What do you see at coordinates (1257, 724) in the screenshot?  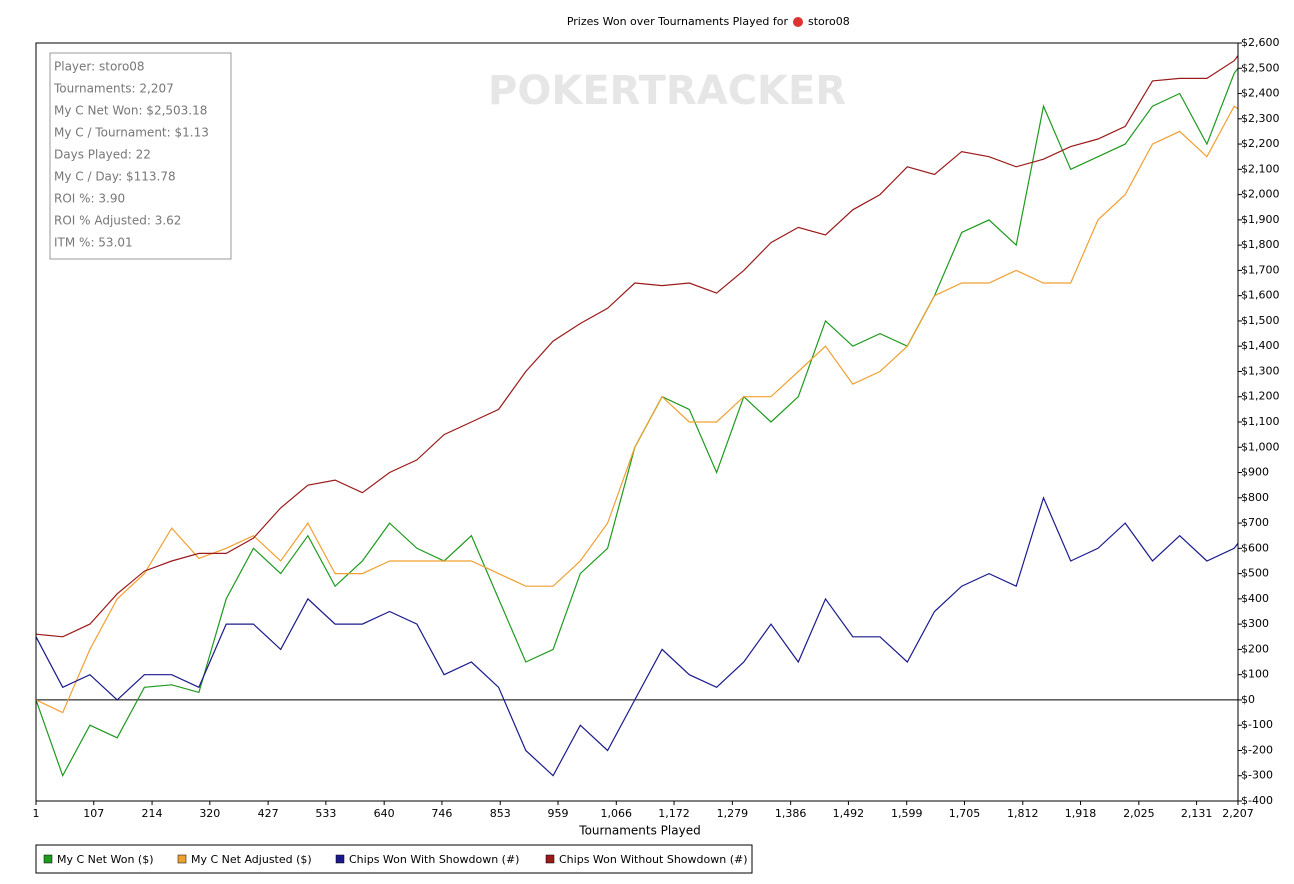 I see `y-tick-label: $-100` at bounding box center [1257, 724].